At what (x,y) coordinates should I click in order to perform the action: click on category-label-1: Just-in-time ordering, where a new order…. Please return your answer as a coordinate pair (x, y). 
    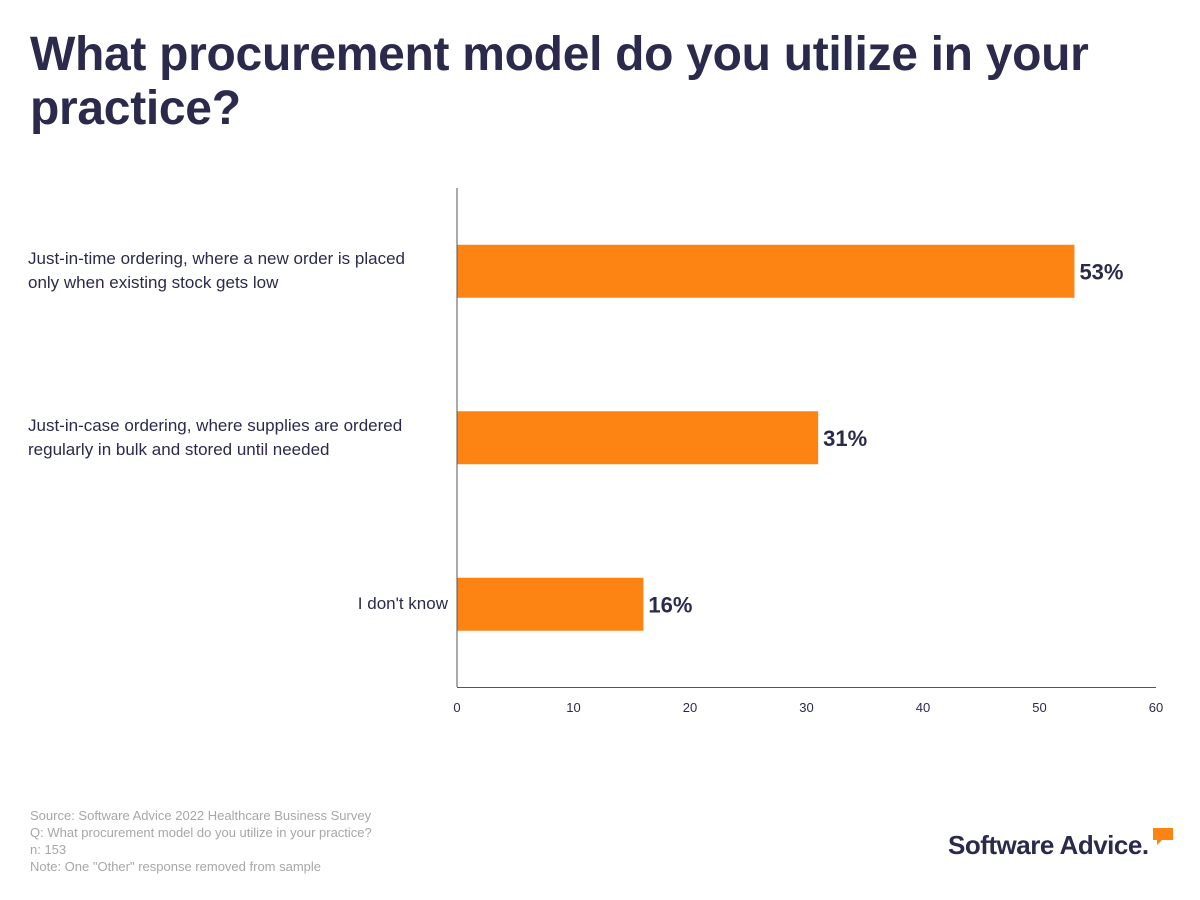
    Looking at the image, I should click on (238, 271).